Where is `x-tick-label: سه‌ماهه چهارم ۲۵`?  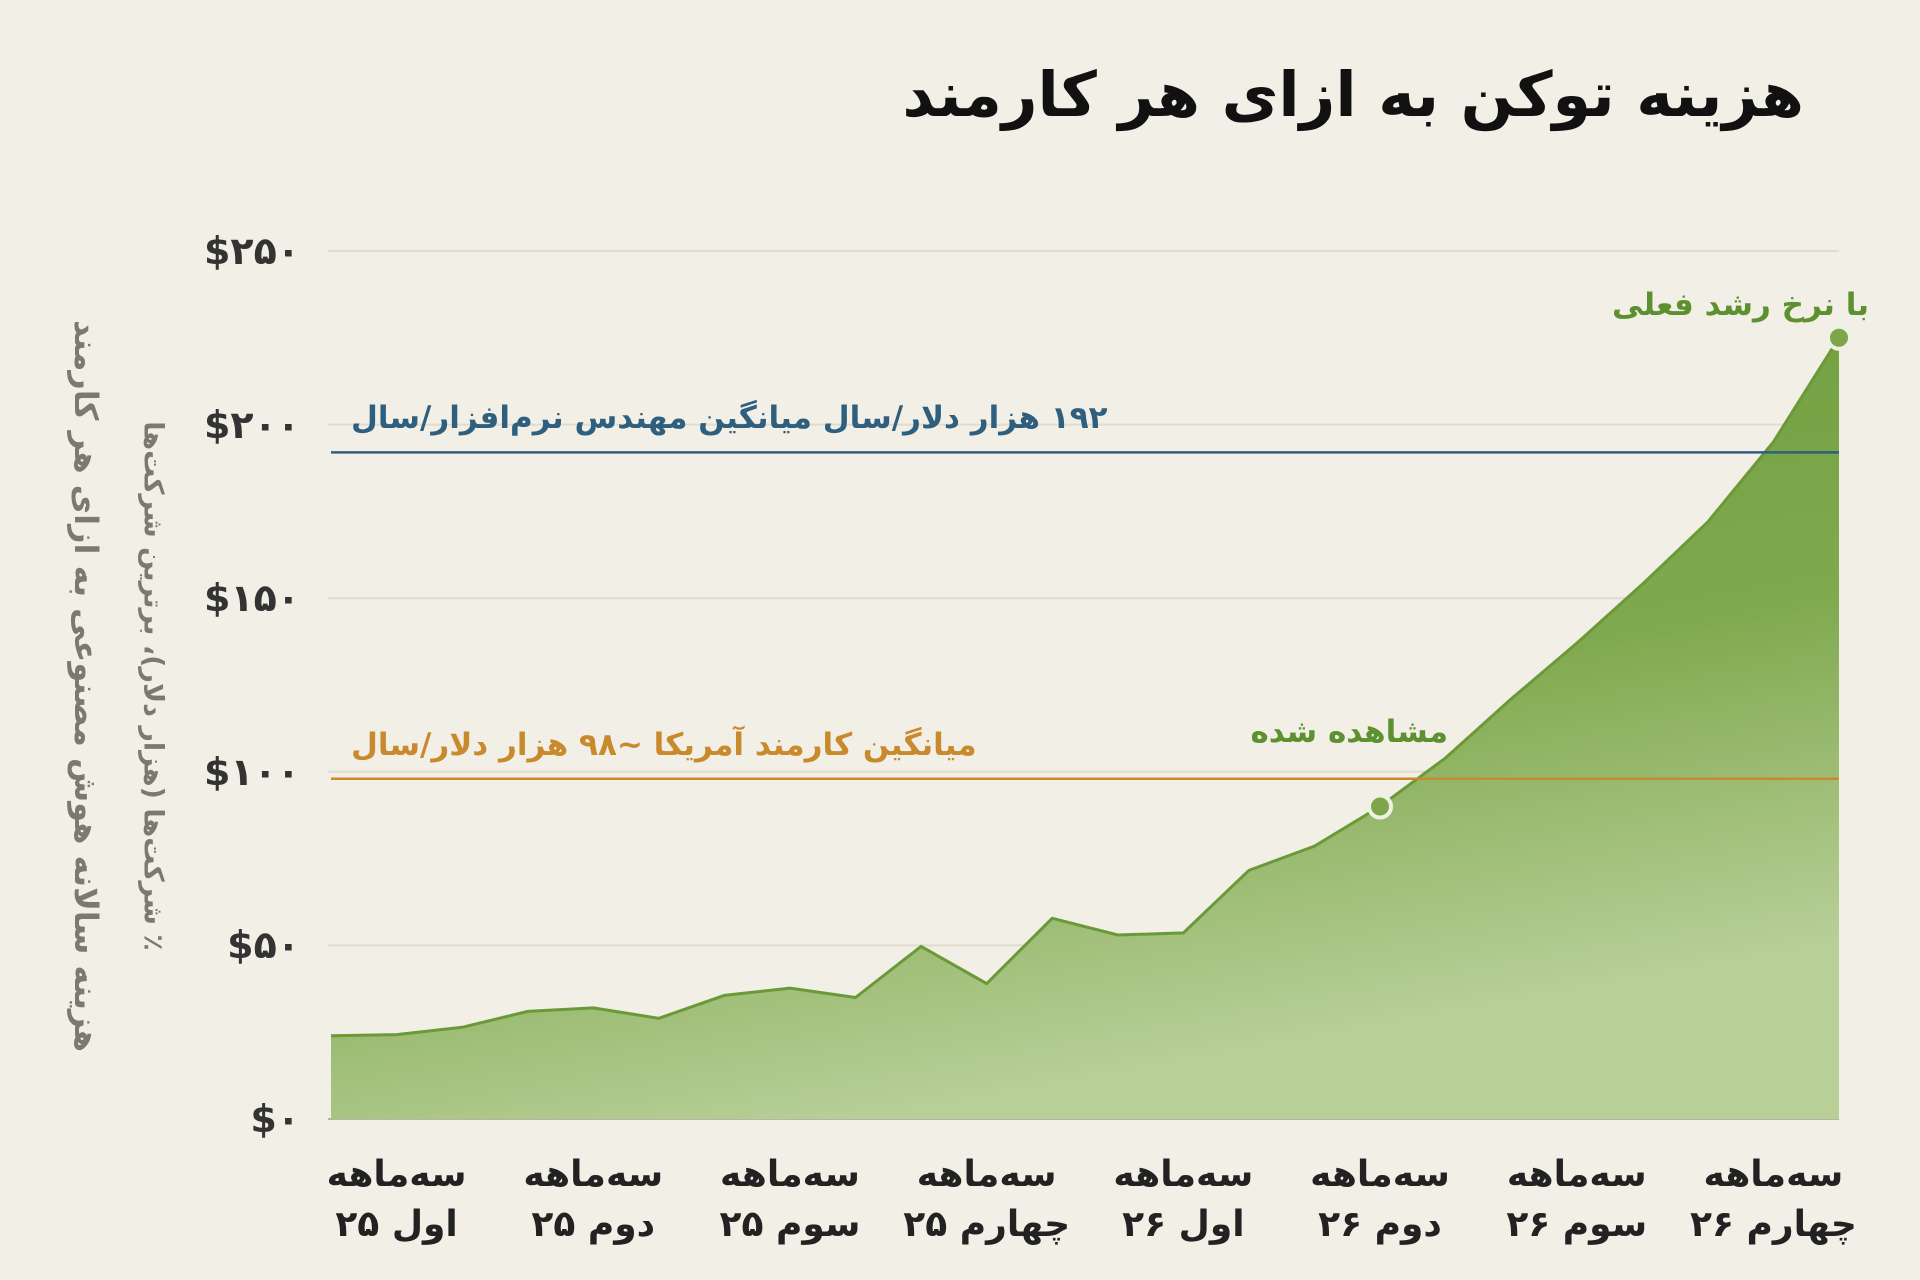
x-tick-label: سه‌ماهه چهارم ۲۵ is located at coordinates (987, 1199).